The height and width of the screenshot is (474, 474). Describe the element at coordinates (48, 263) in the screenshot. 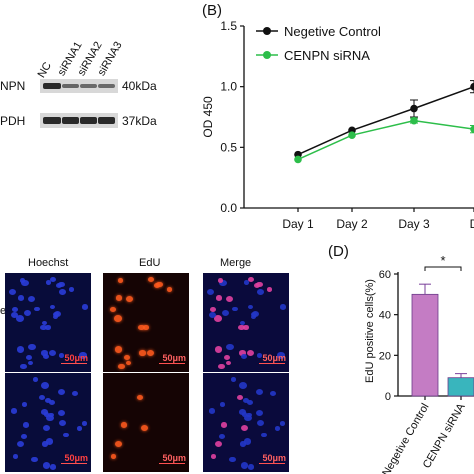

I see `micrograph-column-hoechst: Hoechst` at that location.